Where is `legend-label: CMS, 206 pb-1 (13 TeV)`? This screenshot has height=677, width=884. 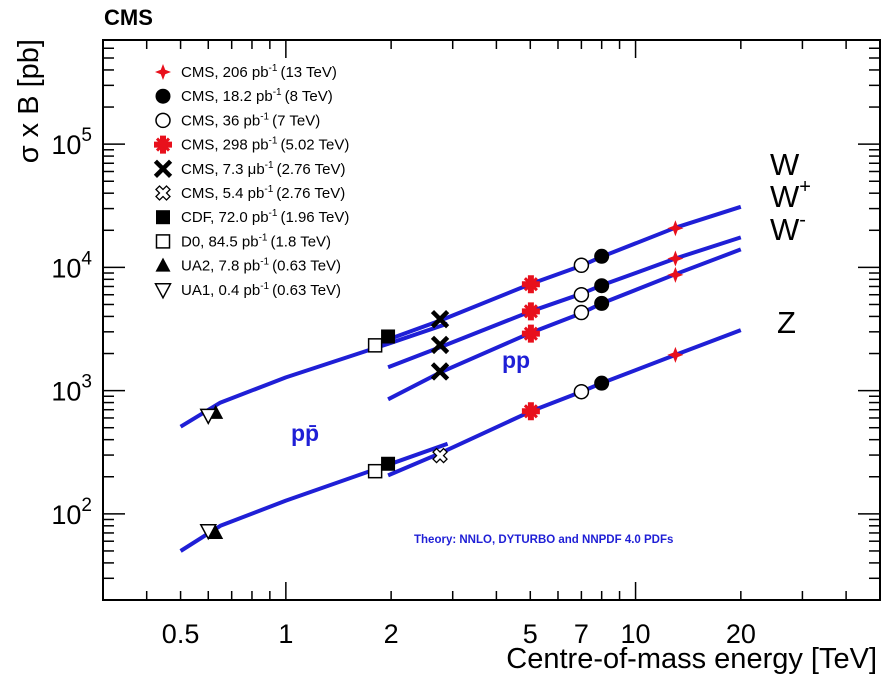 legend-label: CMS, 206 pb-1 (13 TeV) is located at coordinates (259, 72).